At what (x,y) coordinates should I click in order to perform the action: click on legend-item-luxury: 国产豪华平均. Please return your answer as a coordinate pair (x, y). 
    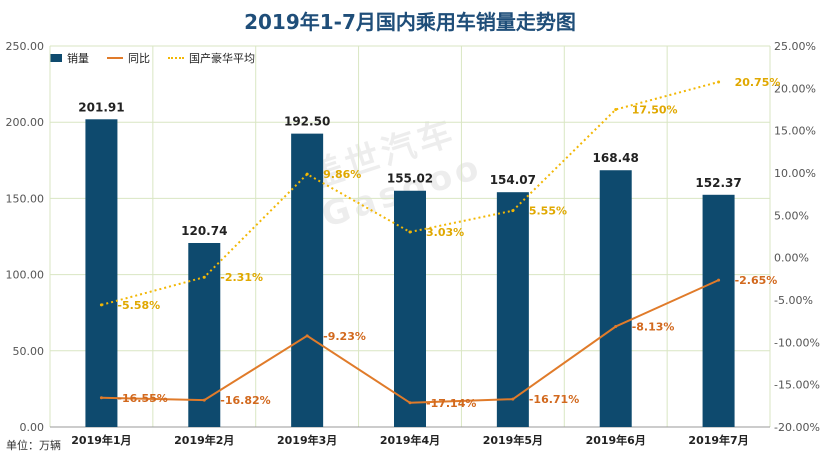
    Looking at the image, I should click on (211, 58).